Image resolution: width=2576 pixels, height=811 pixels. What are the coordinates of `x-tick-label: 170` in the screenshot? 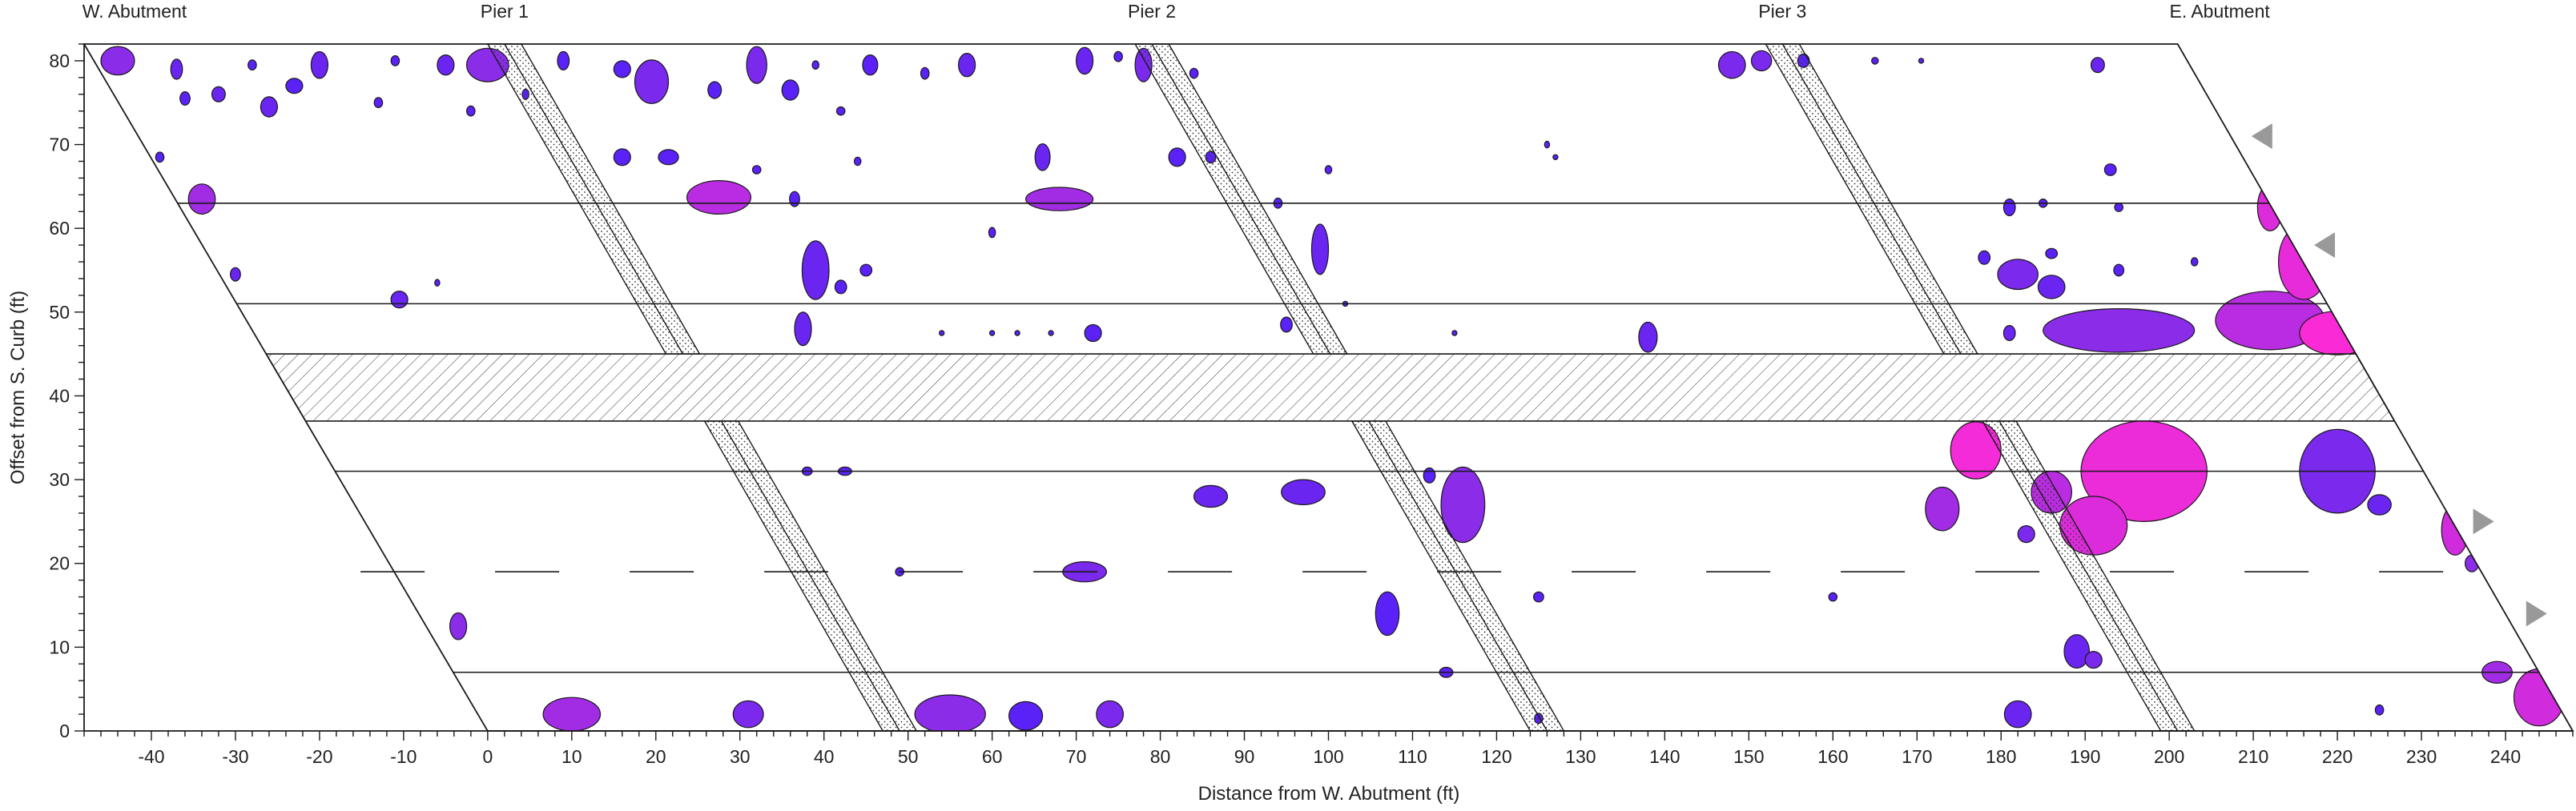 It's located at (1917, 756).